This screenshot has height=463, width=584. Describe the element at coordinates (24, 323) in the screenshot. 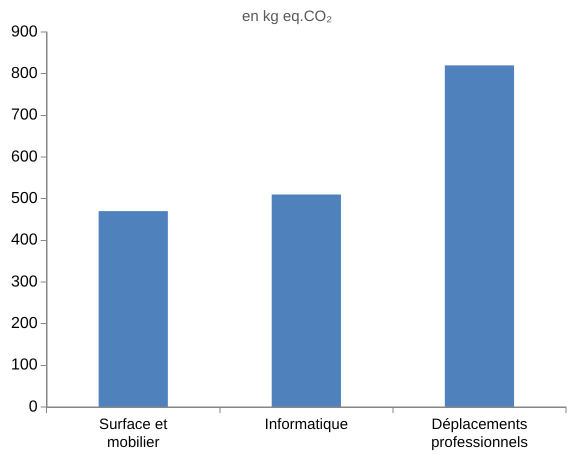

I see `y-tick-label: 200` at that location.